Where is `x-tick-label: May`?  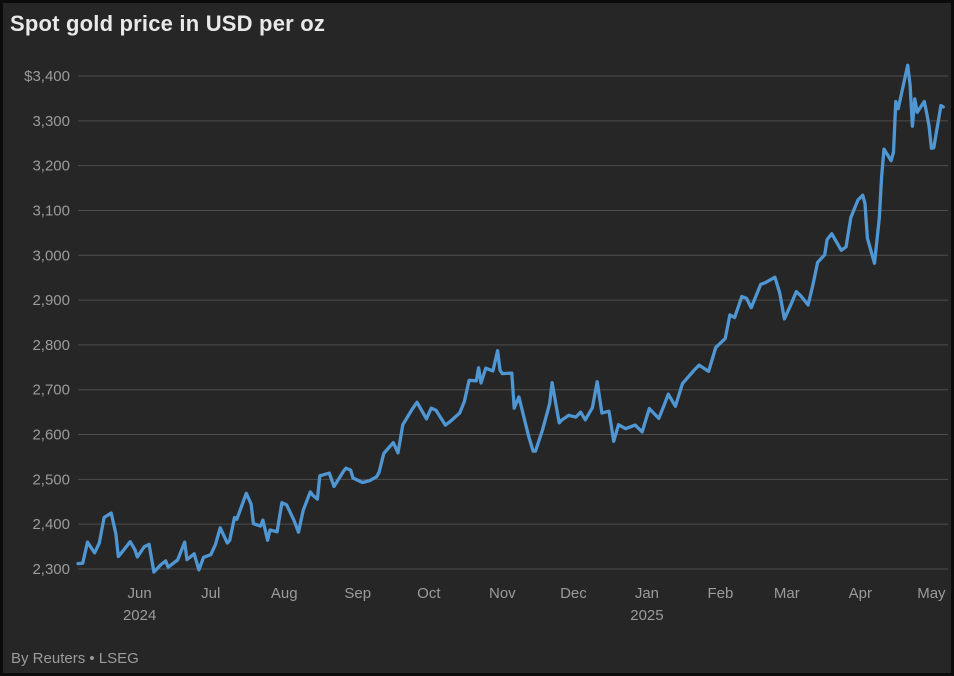 x-tick-label: May is located at coordinates (931, 593).